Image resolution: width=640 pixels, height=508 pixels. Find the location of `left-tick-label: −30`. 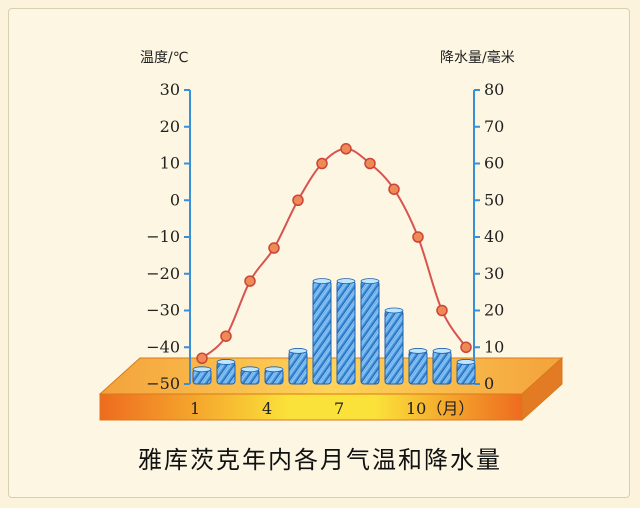

left-tick-label: −30 is located at coordinates (163, 310).